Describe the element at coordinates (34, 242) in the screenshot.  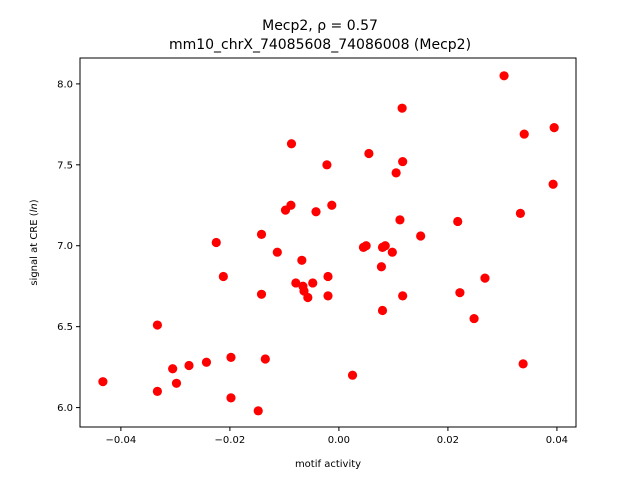
I see `y-axis-label: signal at CRE (ln)` at that location.